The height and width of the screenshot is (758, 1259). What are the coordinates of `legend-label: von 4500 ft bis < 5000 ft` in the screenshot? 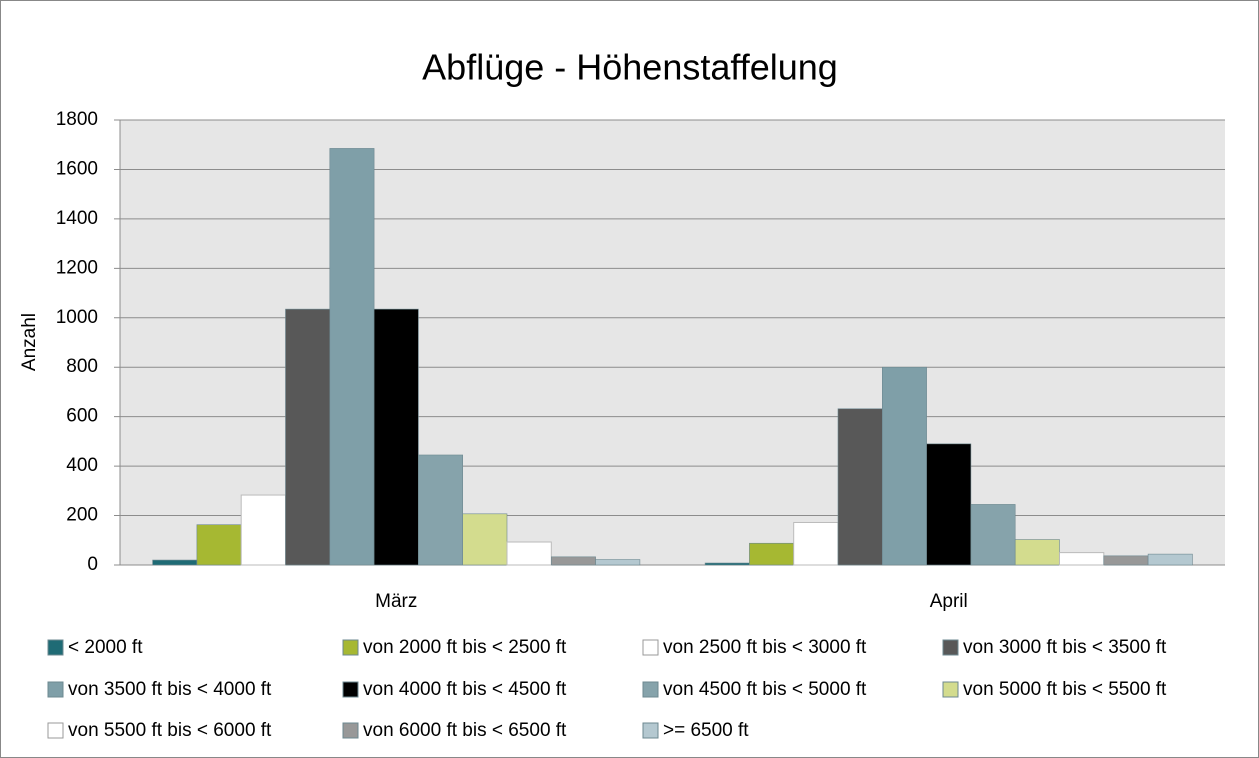 It's located at (765, 689).